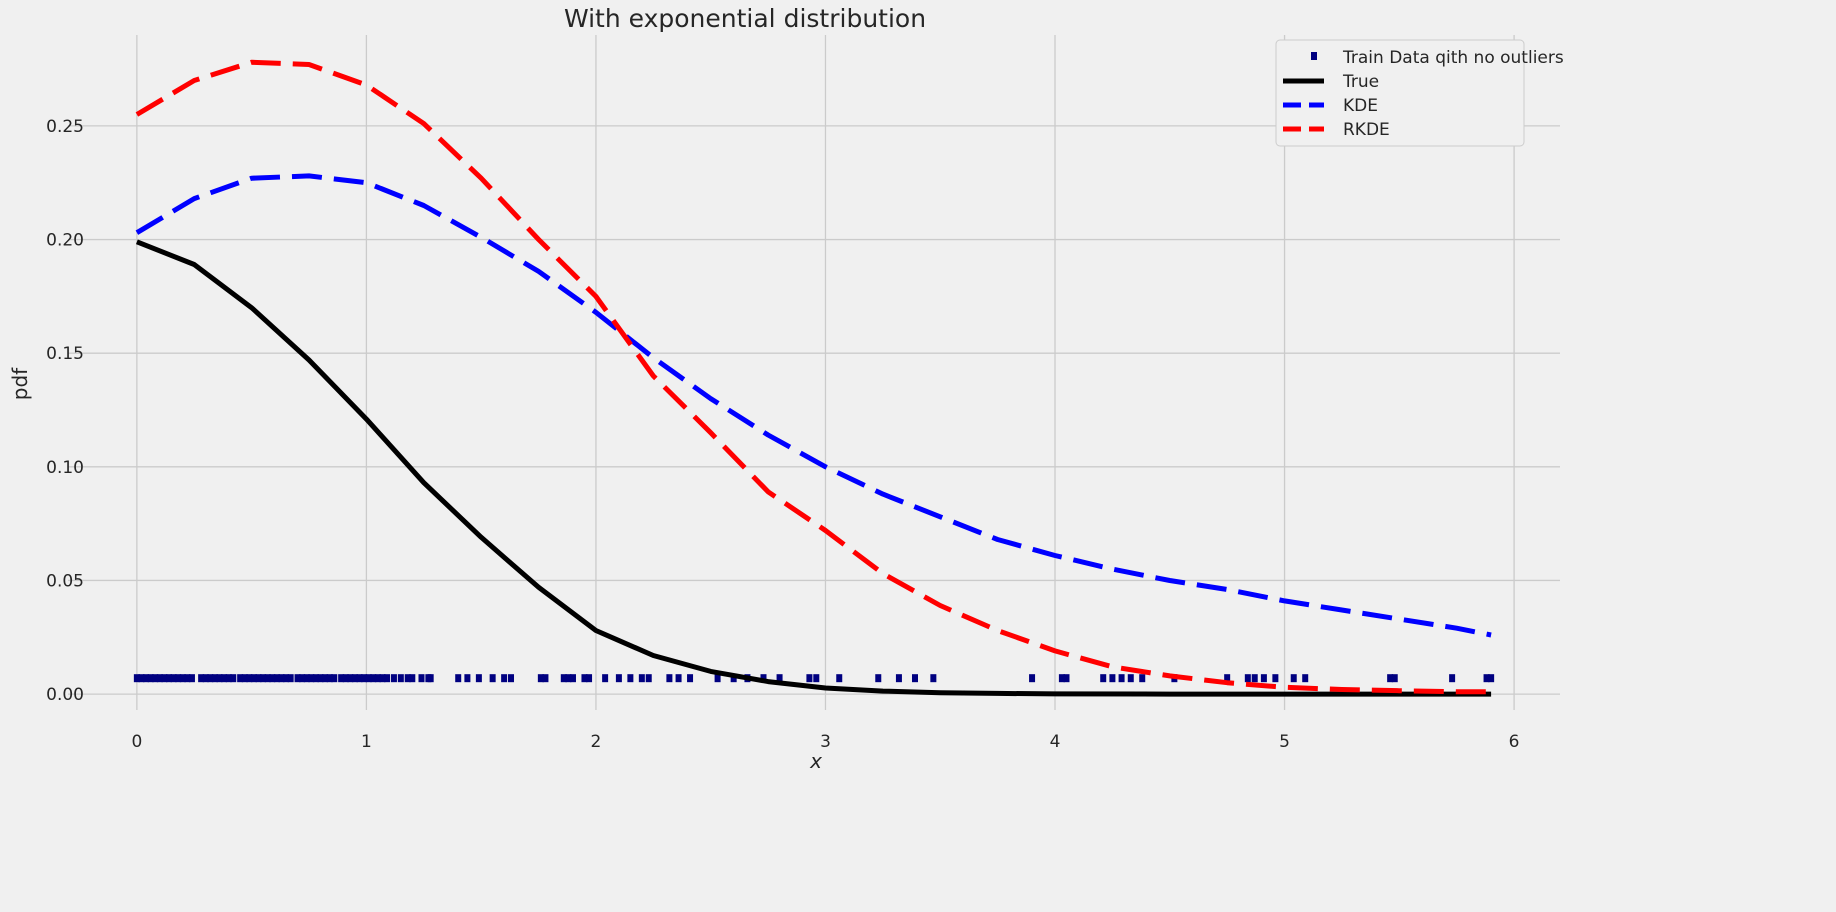 The width and height of the screenshot is (1836, 912). Describe the element at coordinates (1284, 742) in the screenshot. I see `x-tick-label: 5` at that location.